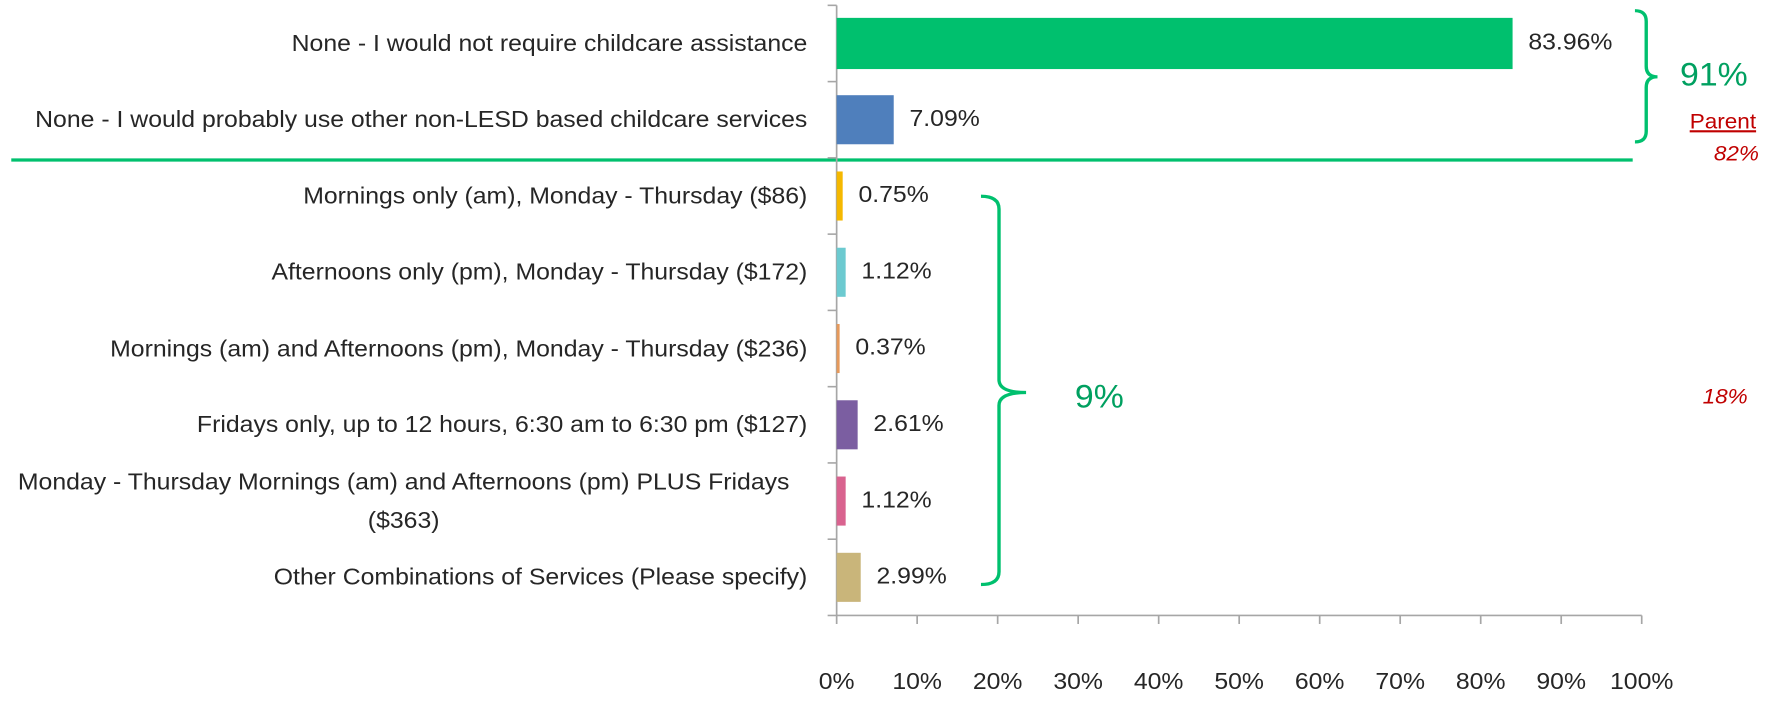  What do you see at coordinates (998, 681) in the screenshot?
I see `x-tick-label: 20%` at bounding box center [998, 681].